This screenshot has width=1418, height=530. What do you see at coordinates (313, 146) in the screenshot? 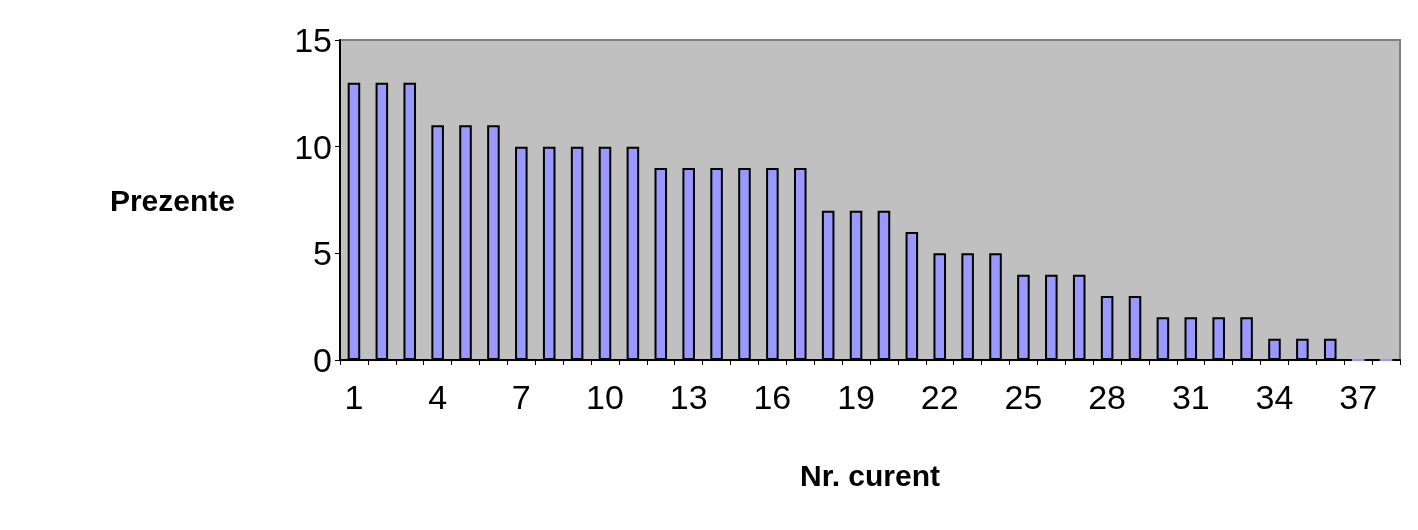
I see `y-tick-label: 10` at bounding box center [313, 146].